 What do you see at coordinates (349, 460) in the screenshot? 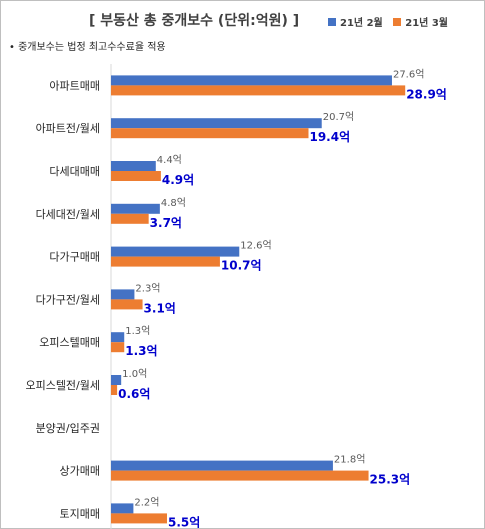
I see `data-label-feb: 21.8억` at bounding box center [349, 460].